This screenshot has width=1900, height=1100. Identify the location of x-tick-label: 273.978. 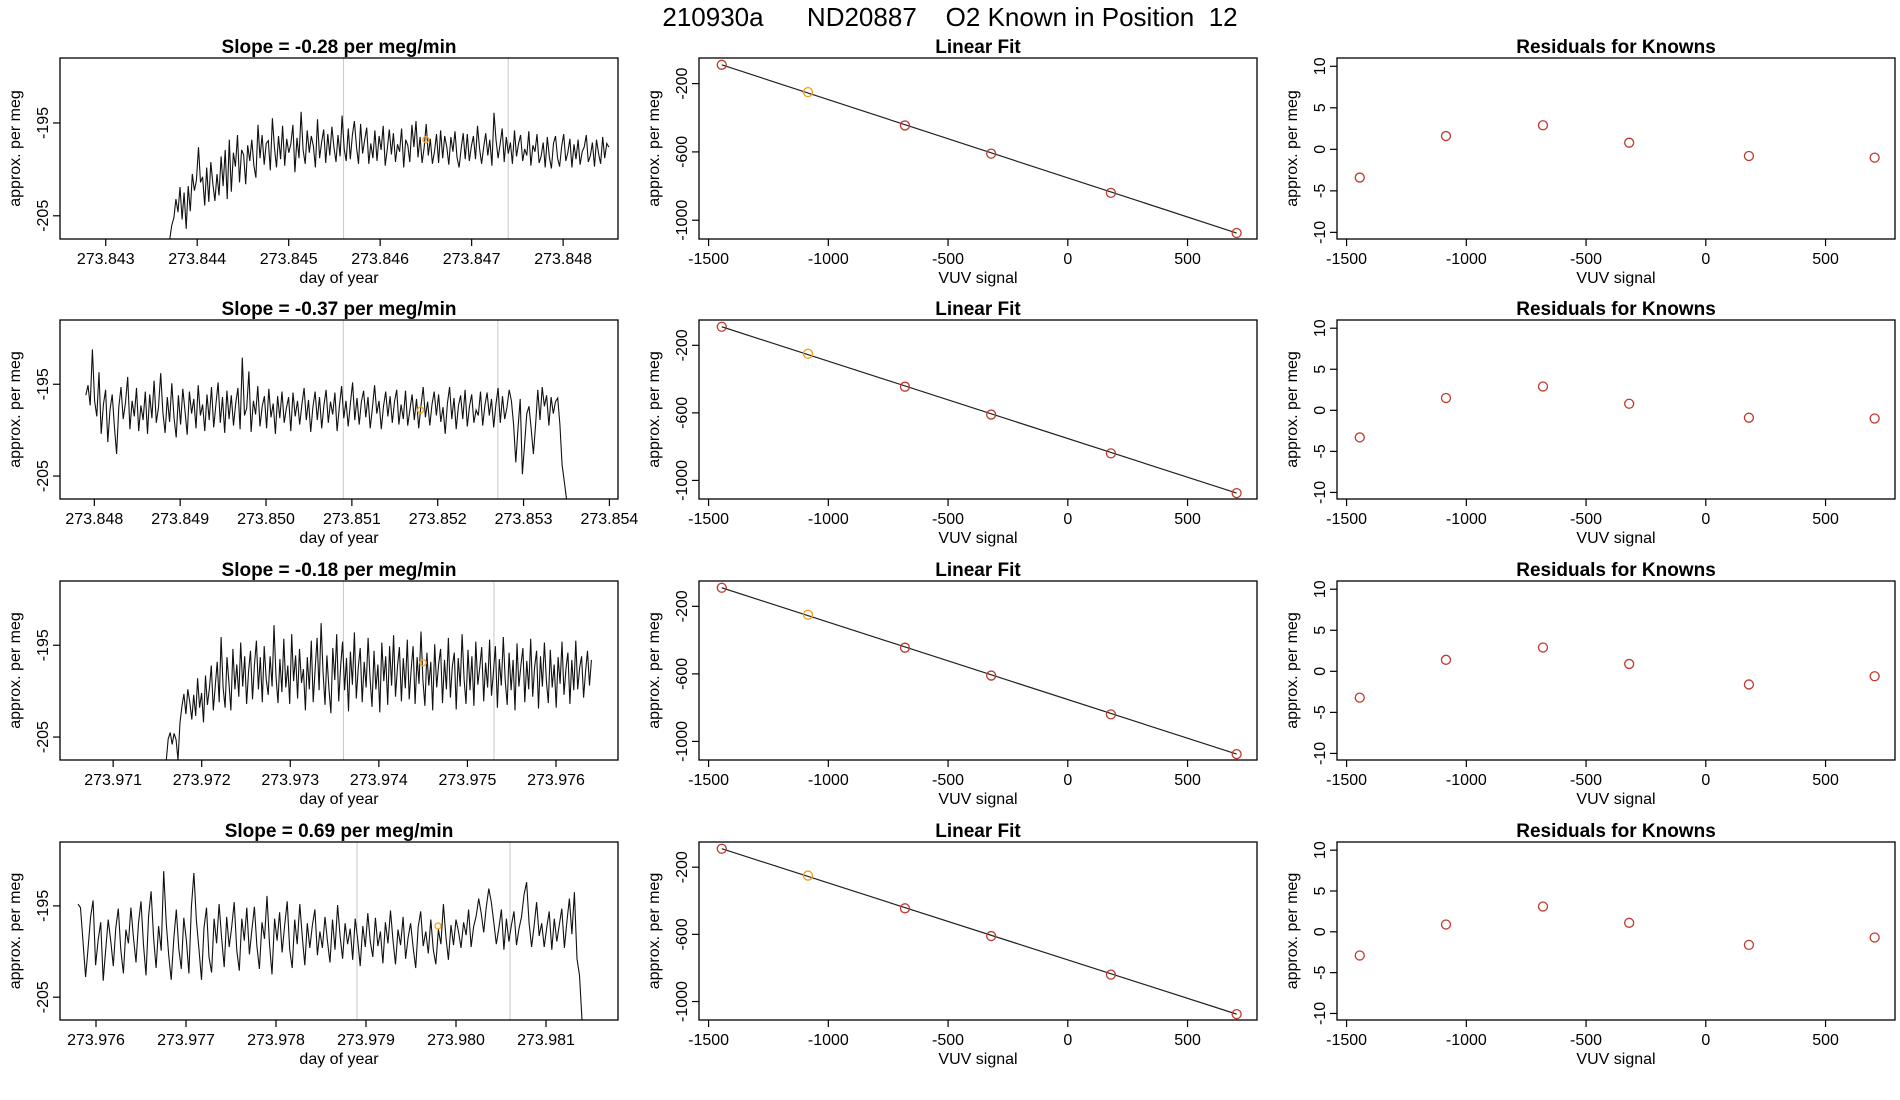
(276, 1040).